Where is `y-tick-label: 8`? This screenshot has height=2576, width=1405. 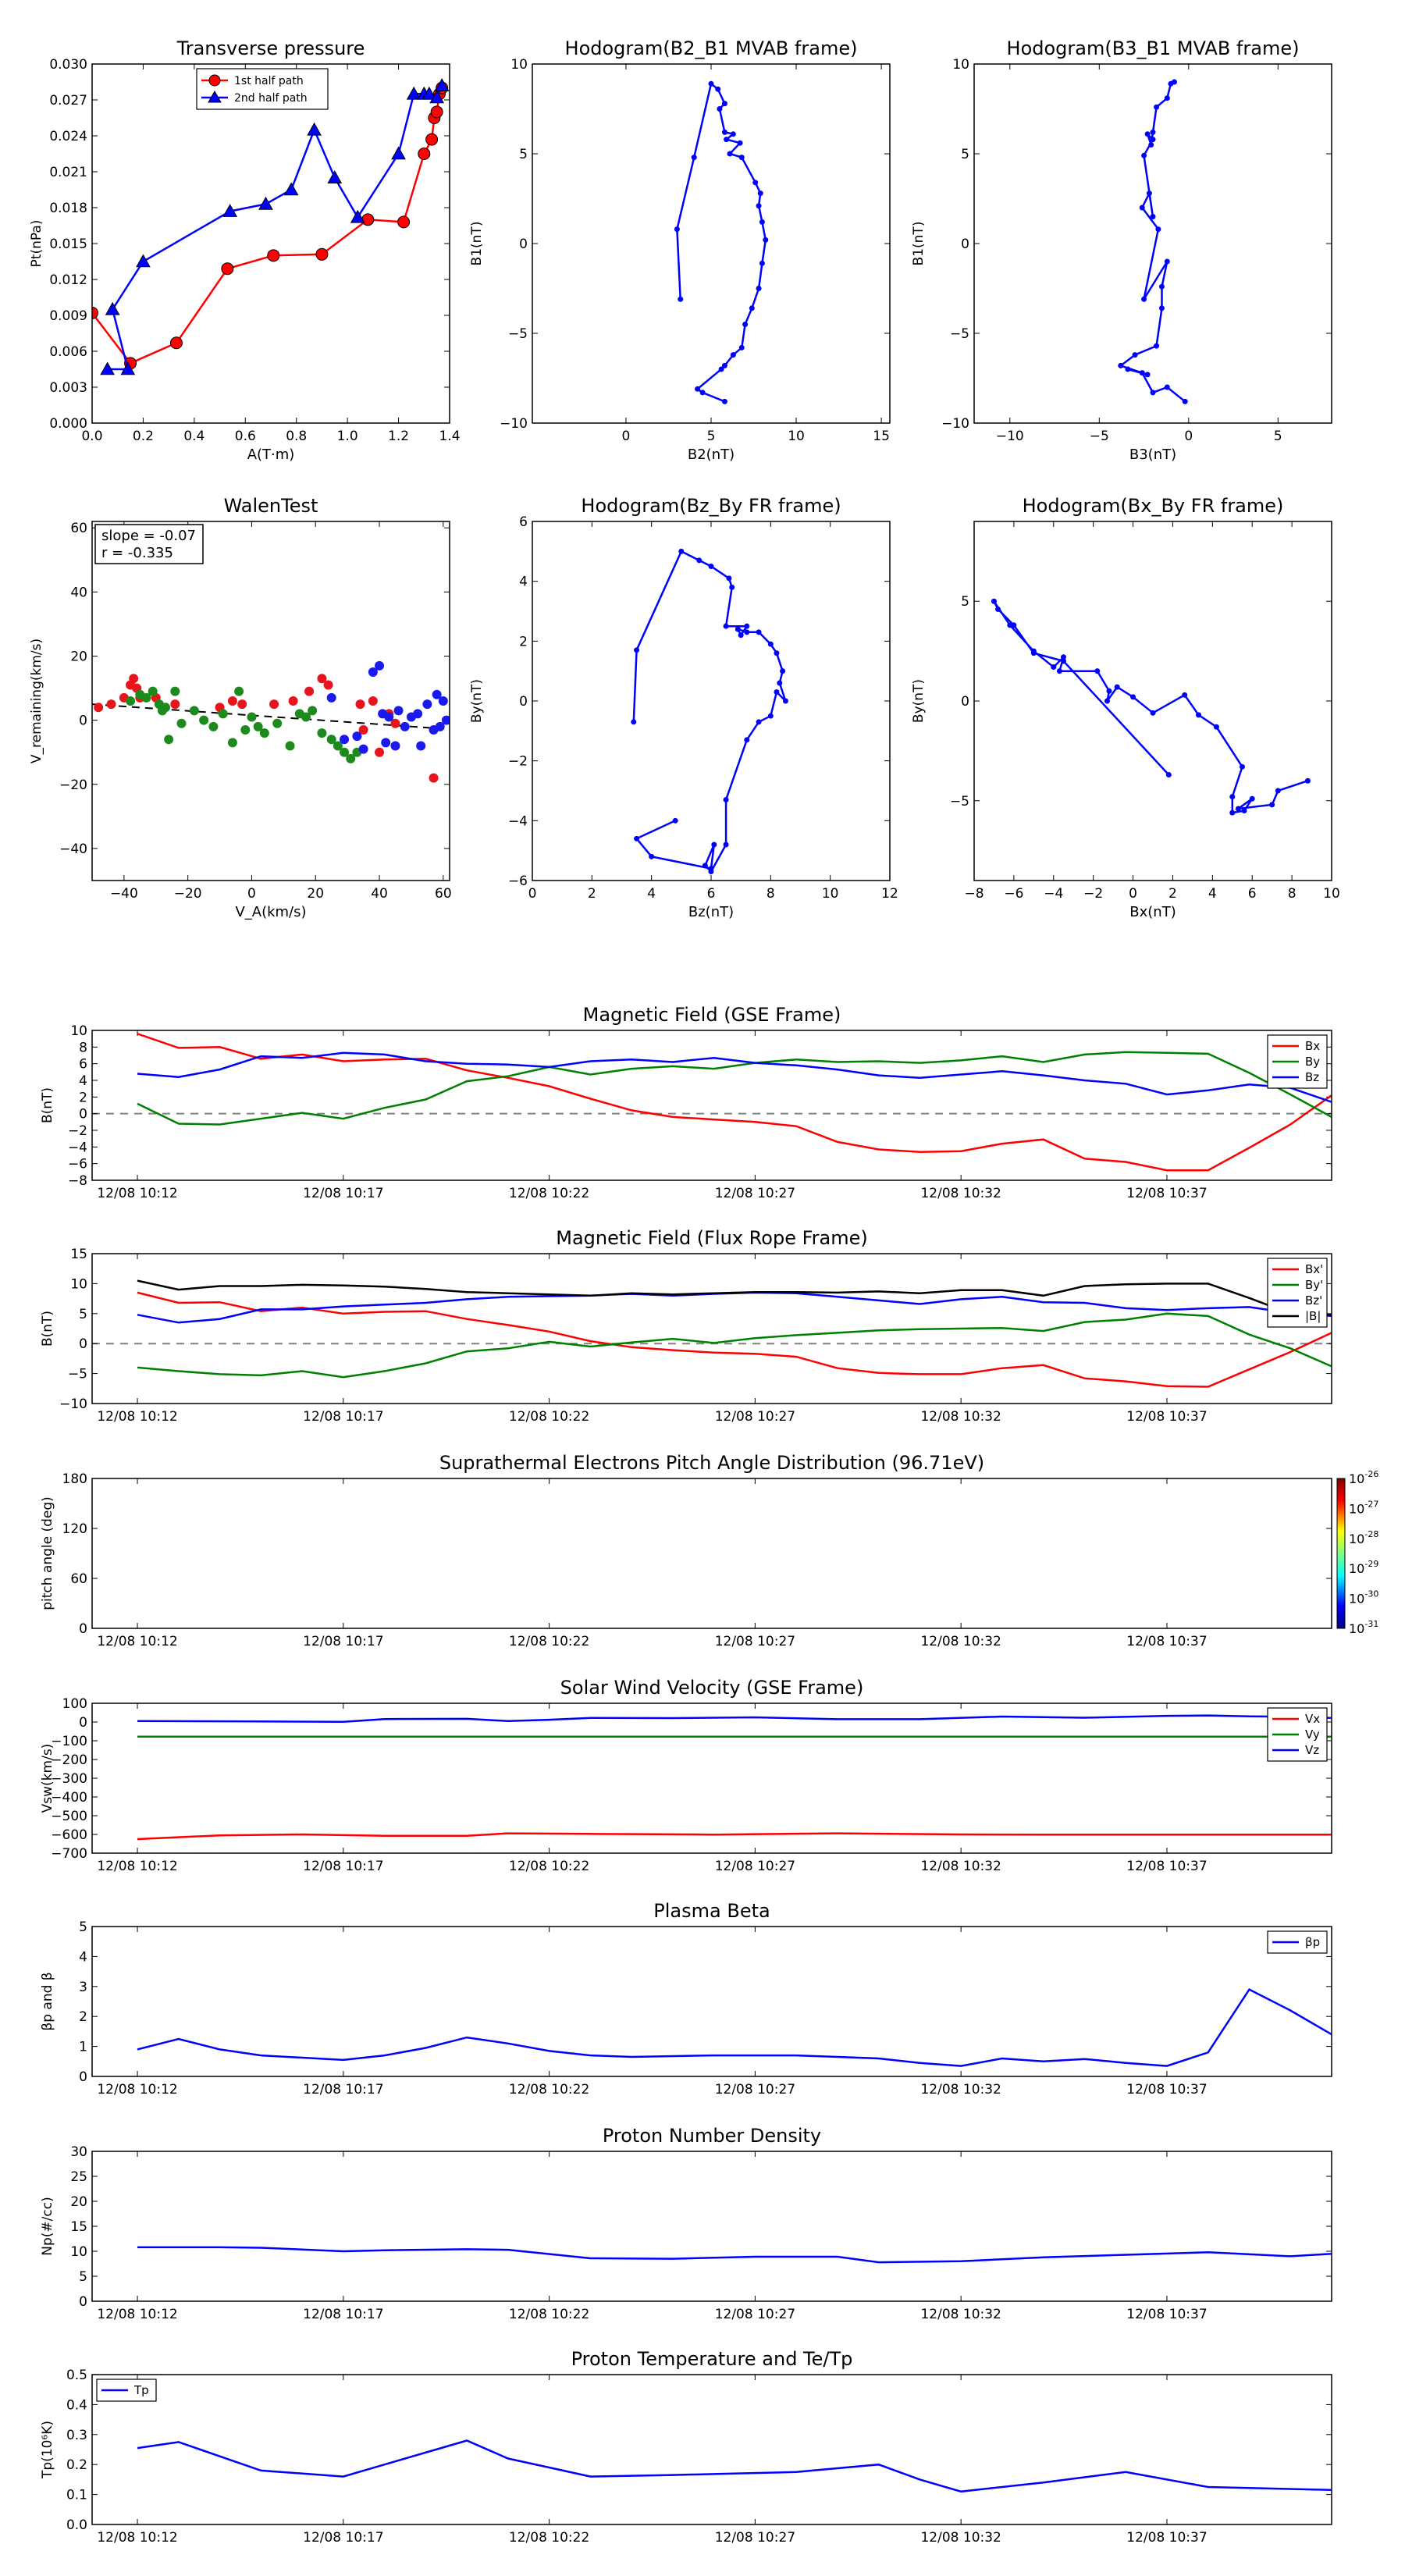
y-tick-label: 8 is located at coordinates (83, 1047).